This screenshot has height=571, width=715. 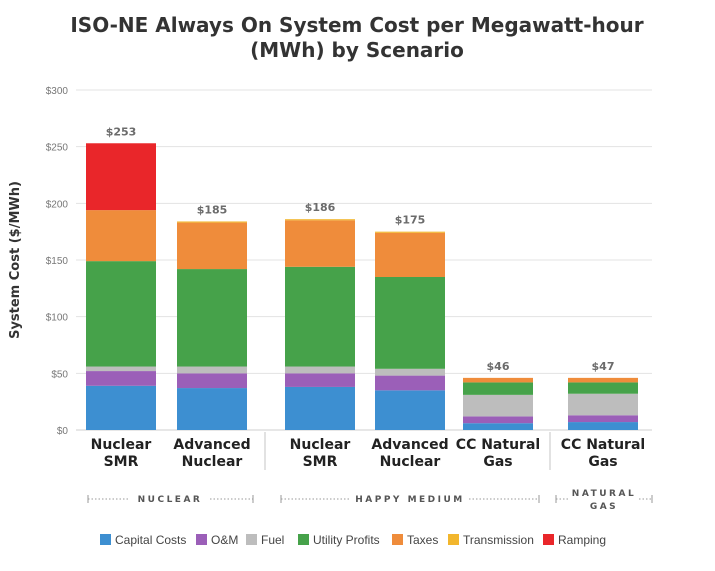 I want to click on group-label: NUCLEAR, so click(x=170, y=500).